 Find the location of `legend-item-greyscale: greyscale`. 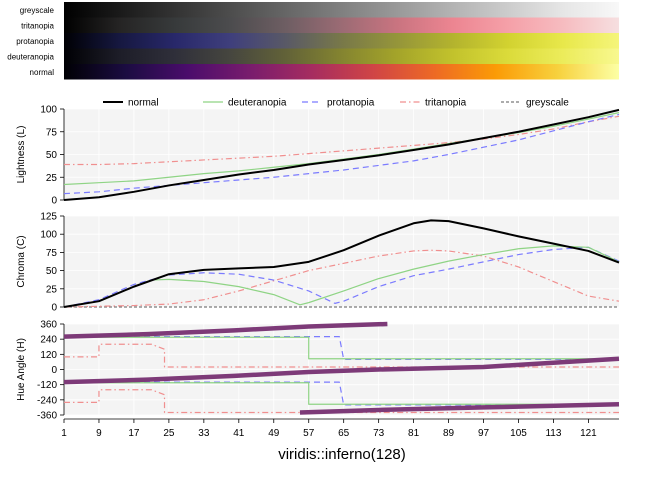

legend-item-greyscale: greyscale is located at coordinates (535, 103).